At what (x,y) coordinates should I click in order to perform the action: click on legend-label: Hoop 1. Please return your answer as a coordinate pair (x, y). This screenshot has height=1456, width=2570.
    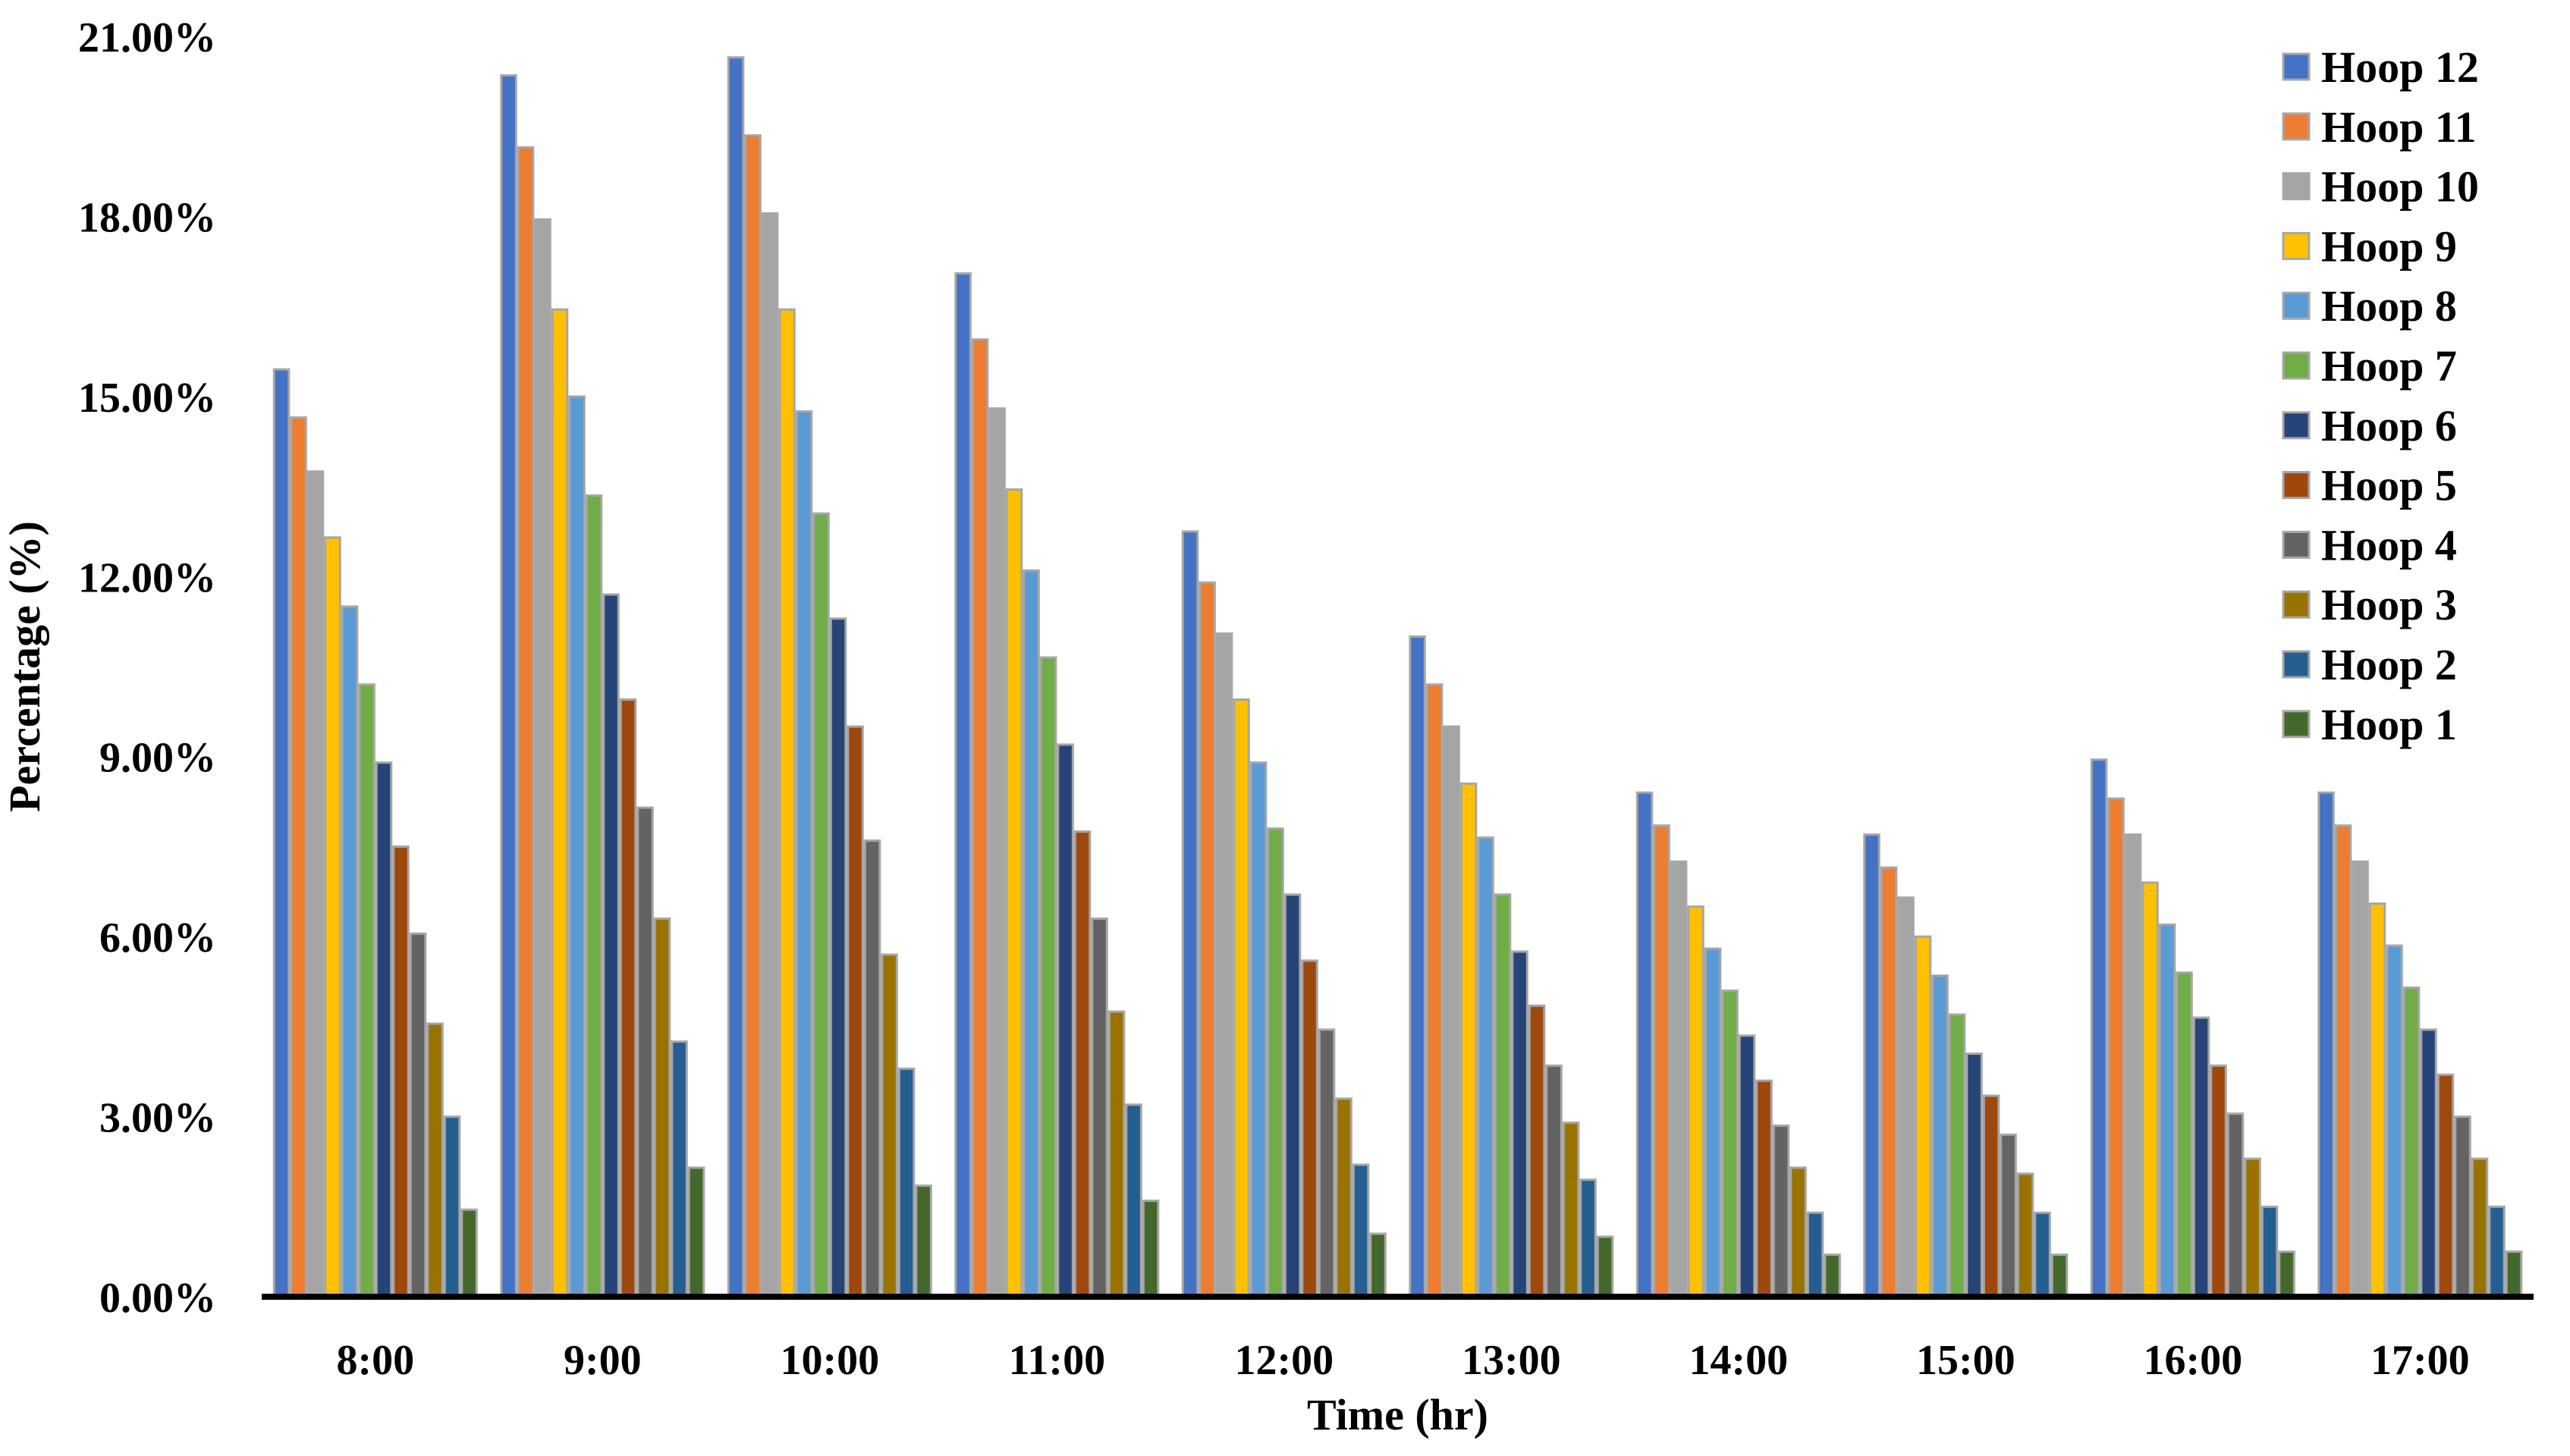
    Looking at the image, I should click on (2389, 724).